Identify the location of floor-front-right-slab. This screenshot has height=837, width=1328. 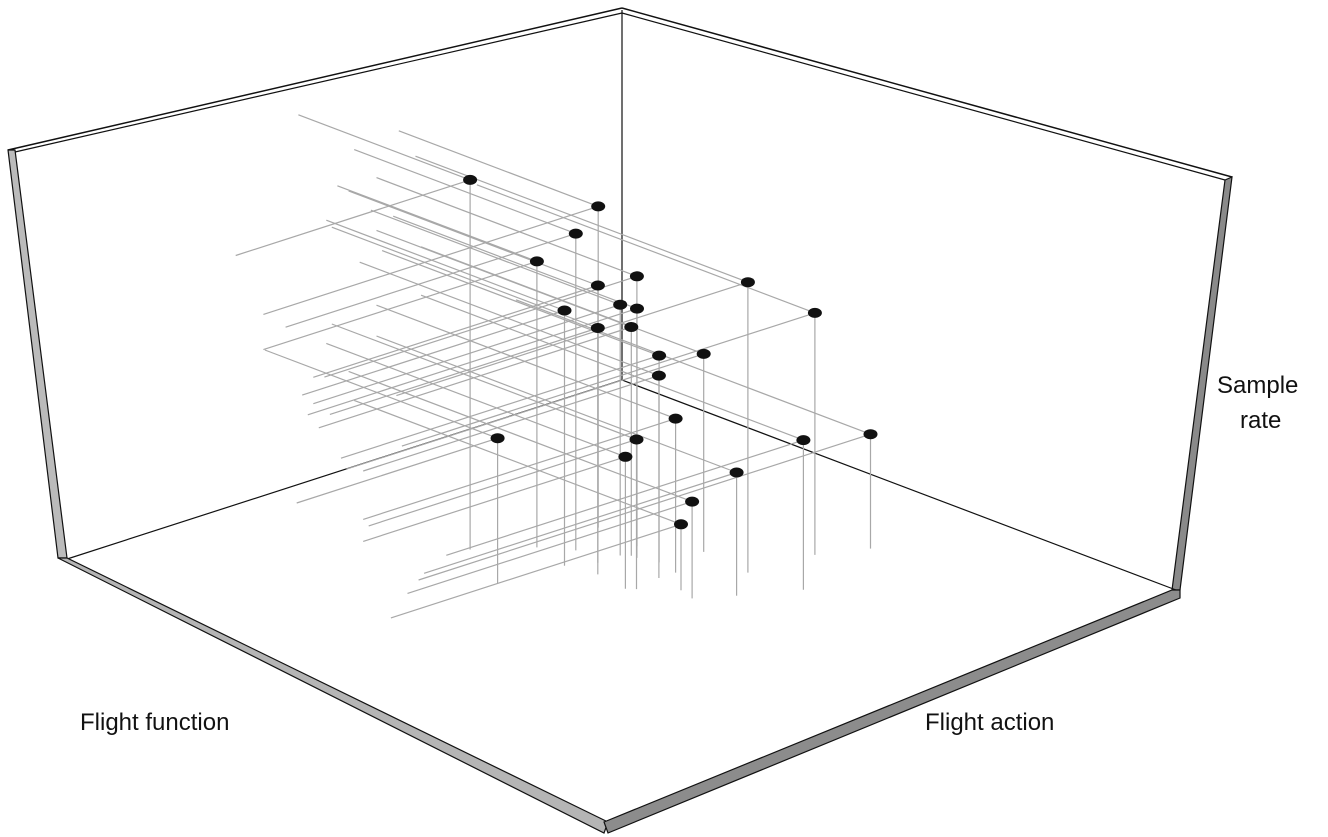
(892, 711).